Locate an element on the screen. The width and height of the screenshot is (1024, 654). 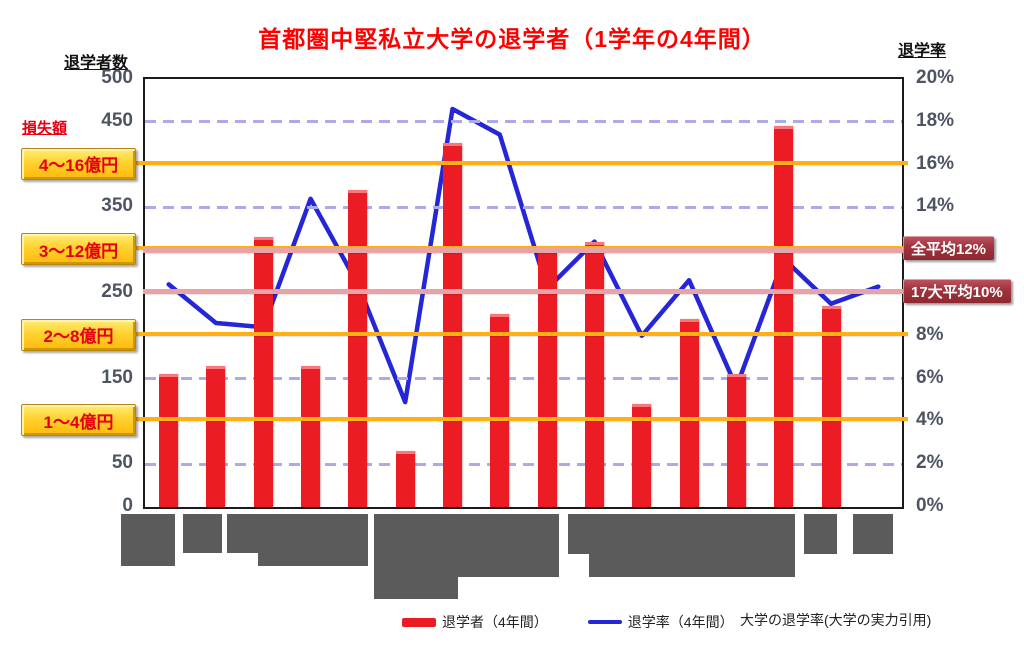
left-axis-tick-label: 350 is located at coordinates (117, 206).